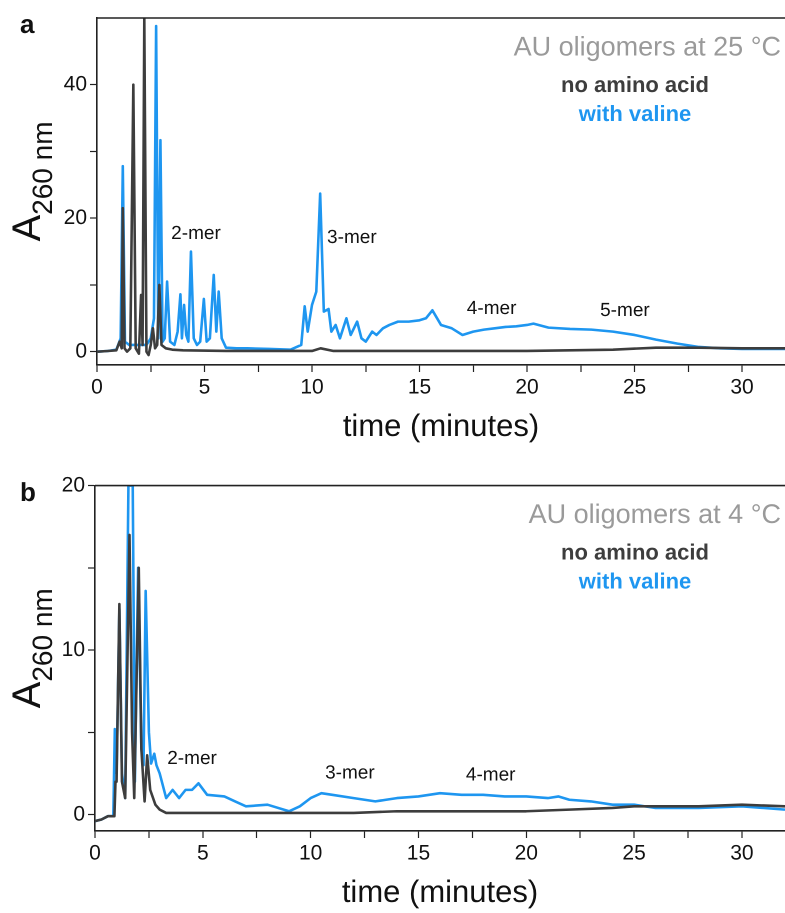 The width and height of the screenshot is (785, 913). I want to click on text: AU oligomers at 25 °C, so click(647, 46).